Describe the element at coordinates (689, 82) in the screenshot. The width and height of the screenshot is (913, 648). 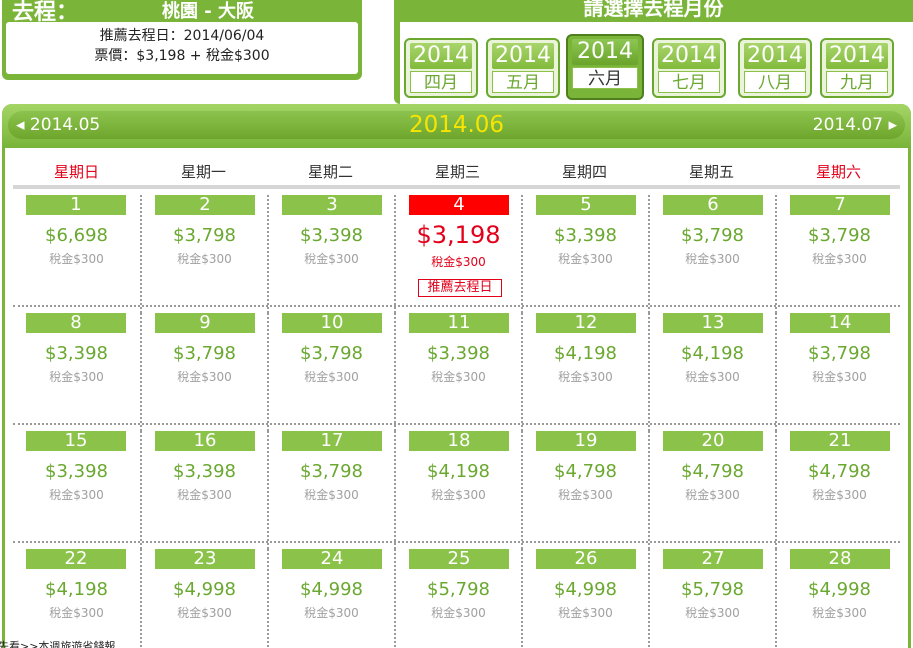
I see `month-button-month: 七月` at that location.